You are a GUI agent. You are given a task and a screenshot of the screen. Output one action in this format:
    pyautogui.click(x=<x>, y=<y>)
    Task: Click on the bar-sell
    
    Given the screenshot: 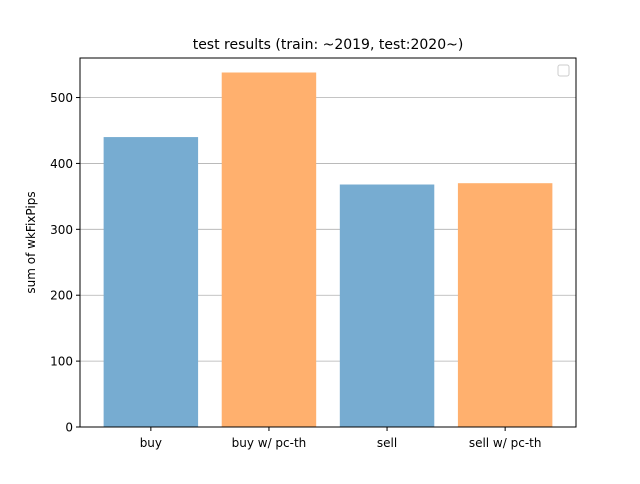 What is the action you would take?
    pyautogui.click(x=387, y=305)
    